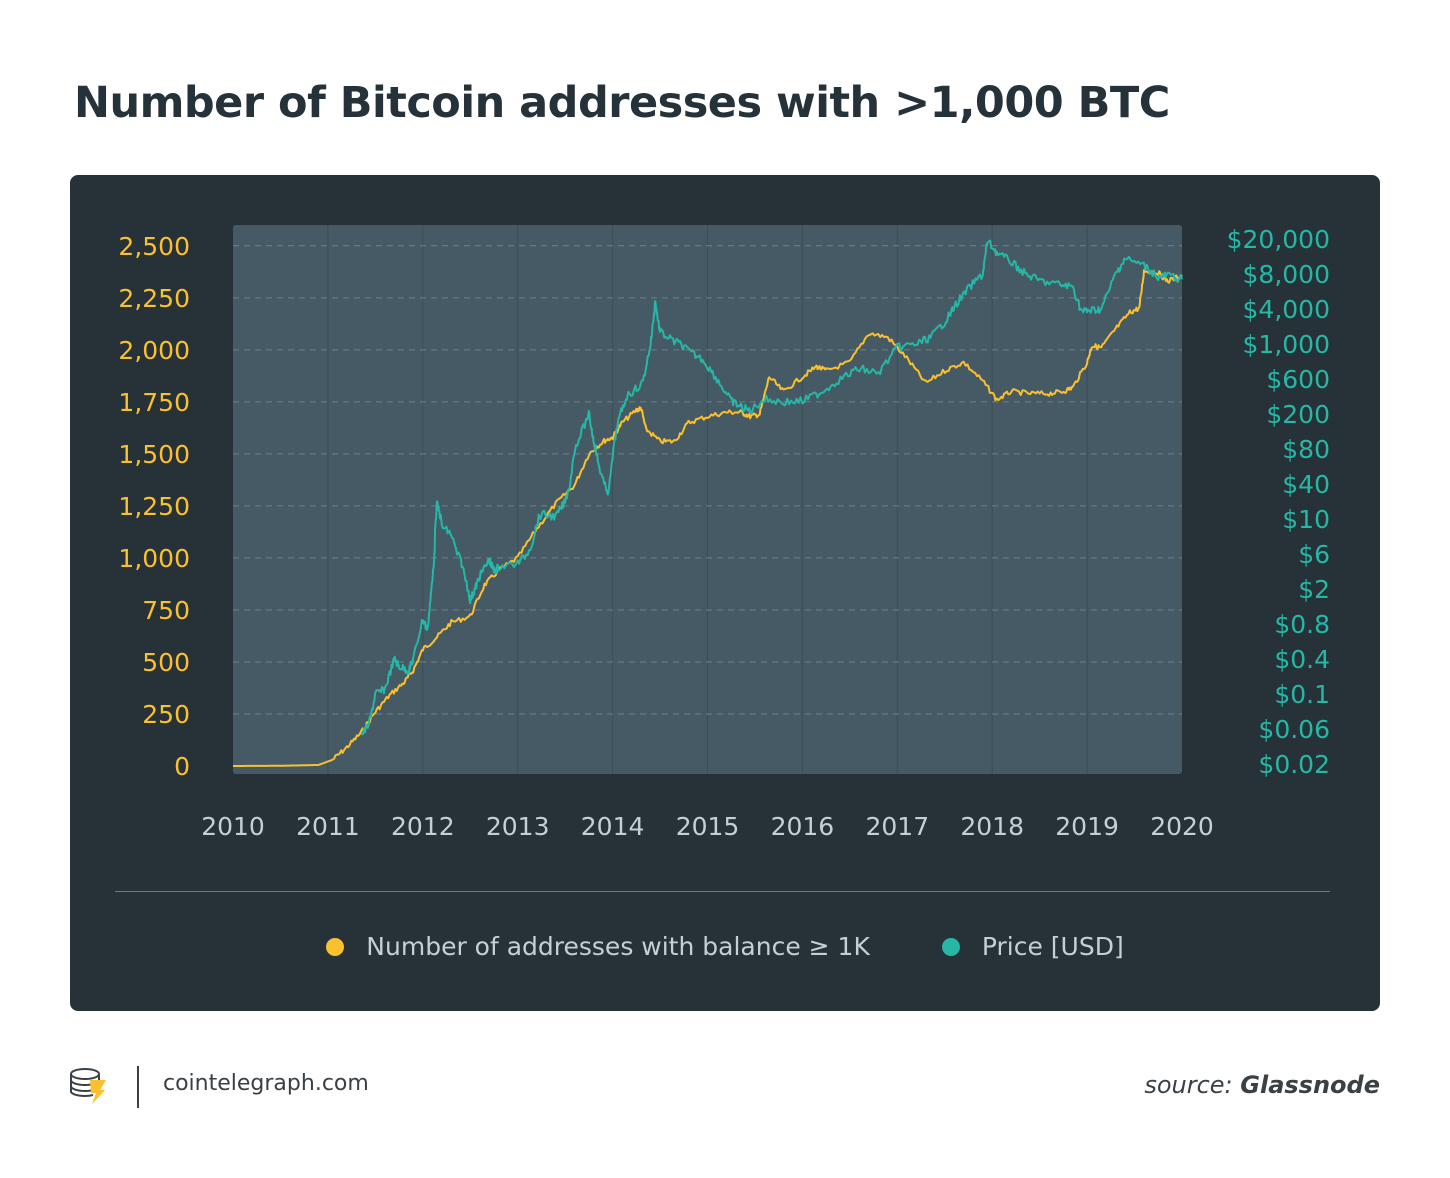  I want to click on footer-source: source: Glassnode, so click(1262, 1085).